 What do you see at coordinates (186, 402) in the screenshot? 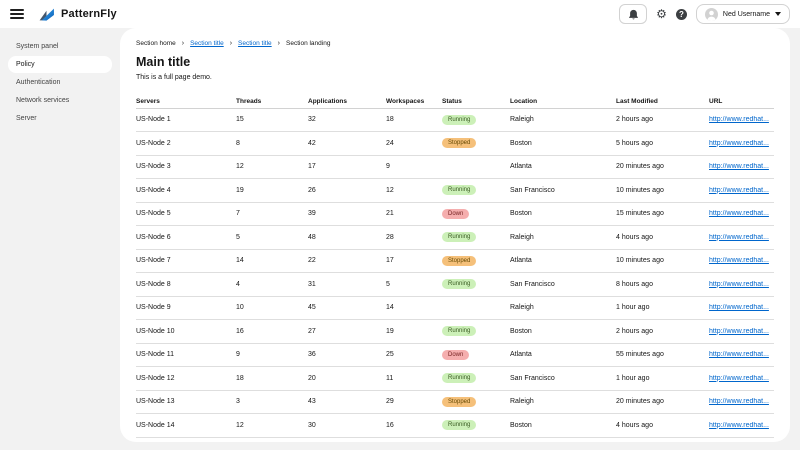
I see `cell-server: US-Node 13` at bounding box center [186, 402].